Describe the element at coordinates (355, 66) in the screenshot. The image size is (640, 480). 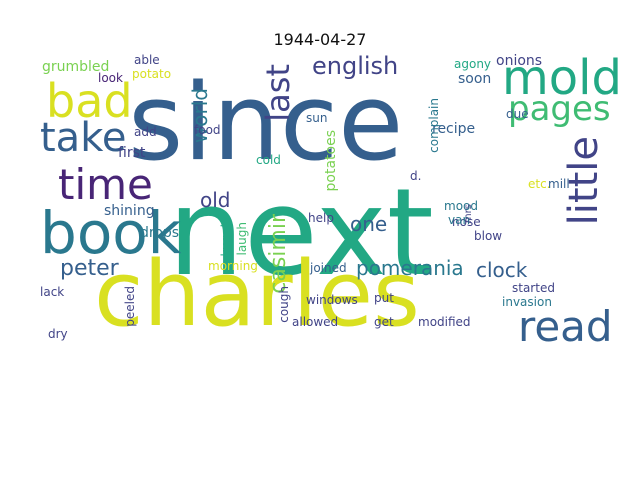
I see `word-english: english` at that location.